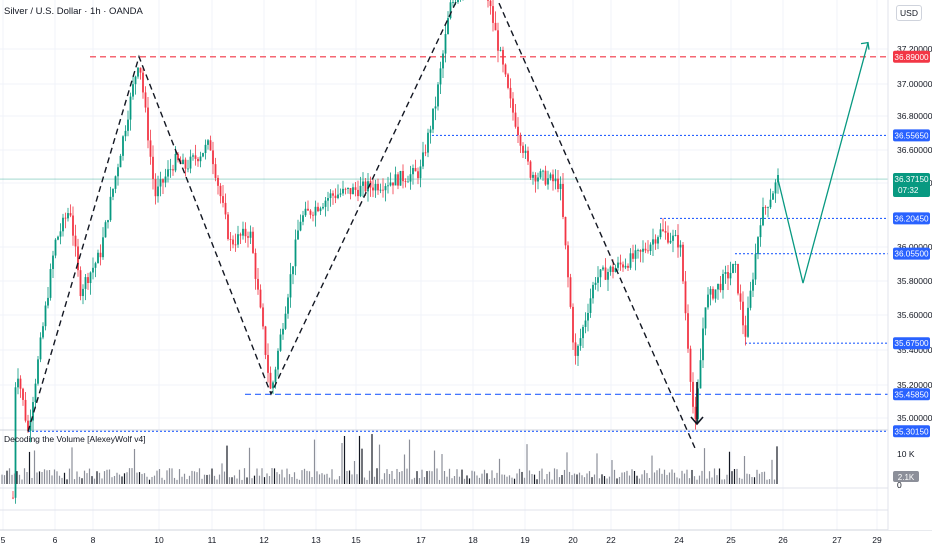  I want to click on price-tick-label: 36.80000, so click(914, 116).